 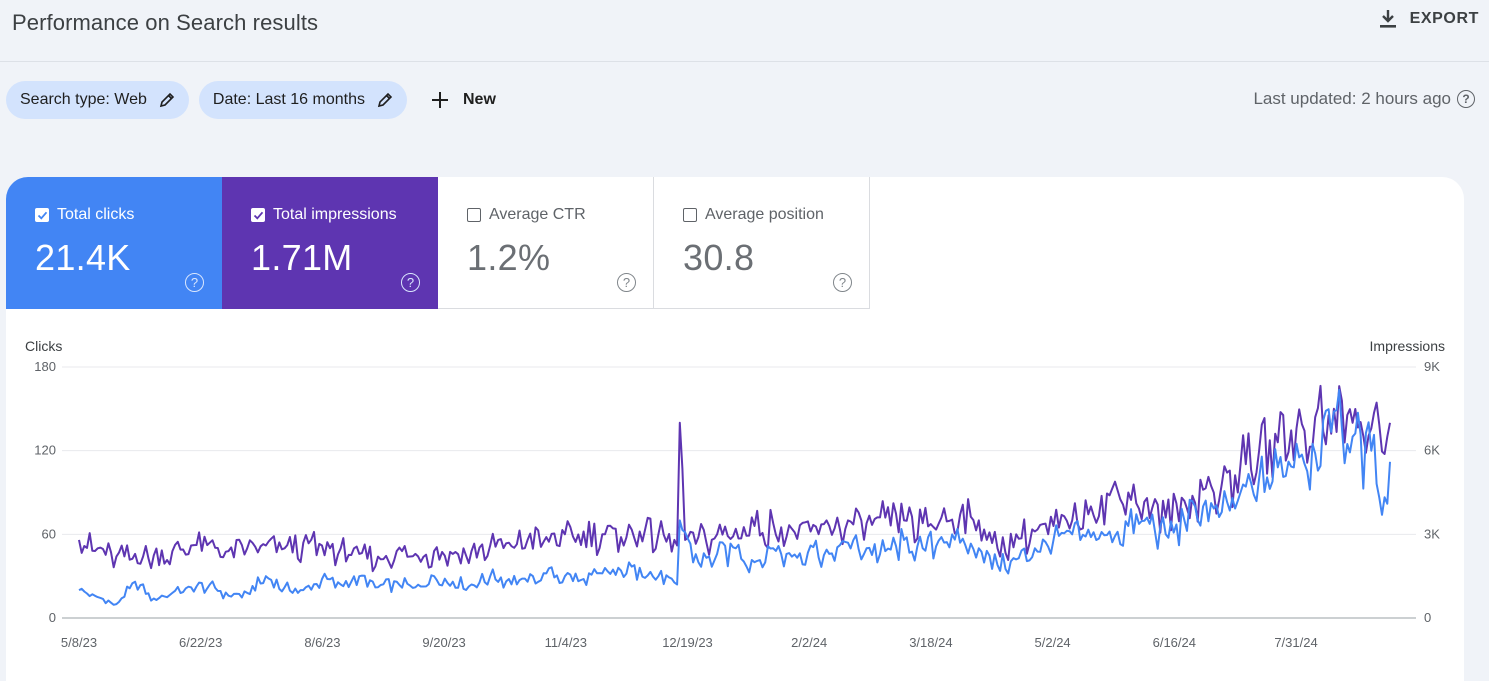 I want to click on left-axis-tick-label: 60, so click(x=49, y=533).